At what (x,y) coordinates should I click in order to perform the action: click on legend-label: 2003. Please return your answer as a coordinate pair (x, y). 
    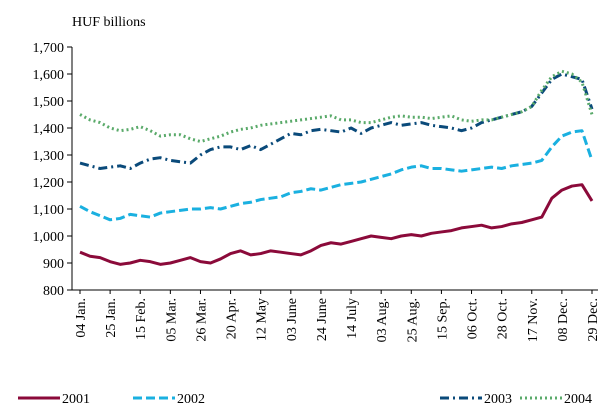
    Looking at the image, I should click on (498, 399).